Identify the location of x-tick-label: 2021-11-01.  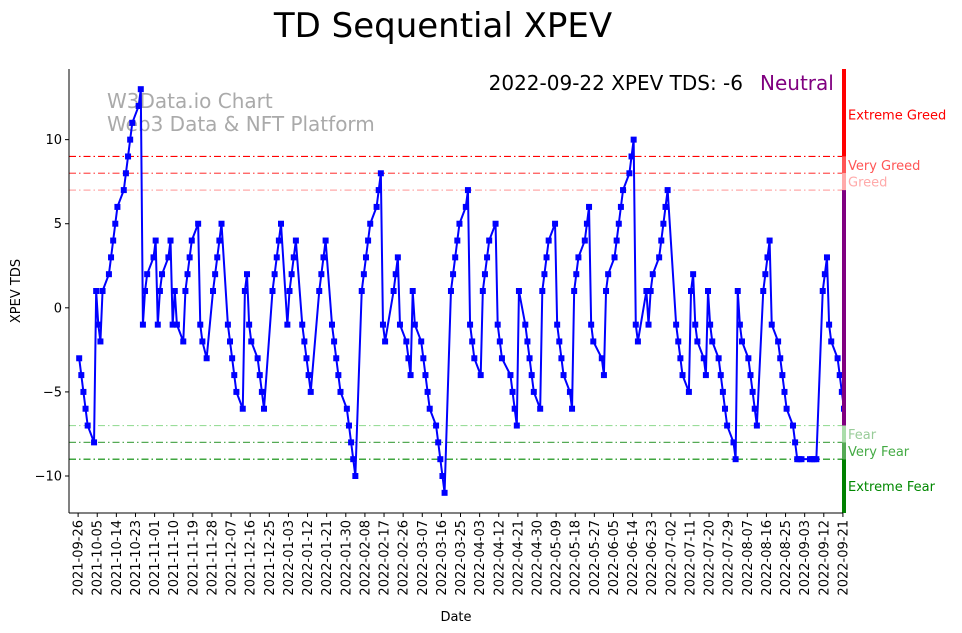
(155, 558).